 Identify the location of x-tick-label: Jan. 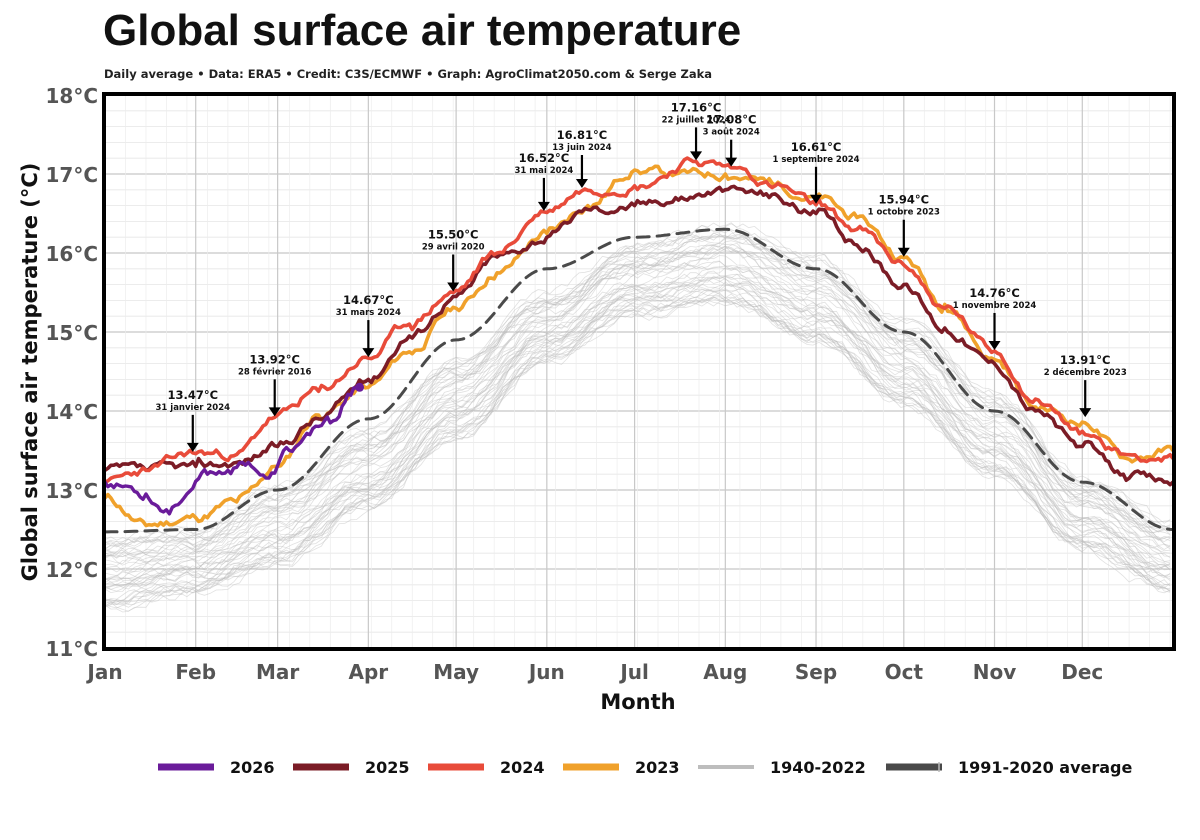
(103, 672).